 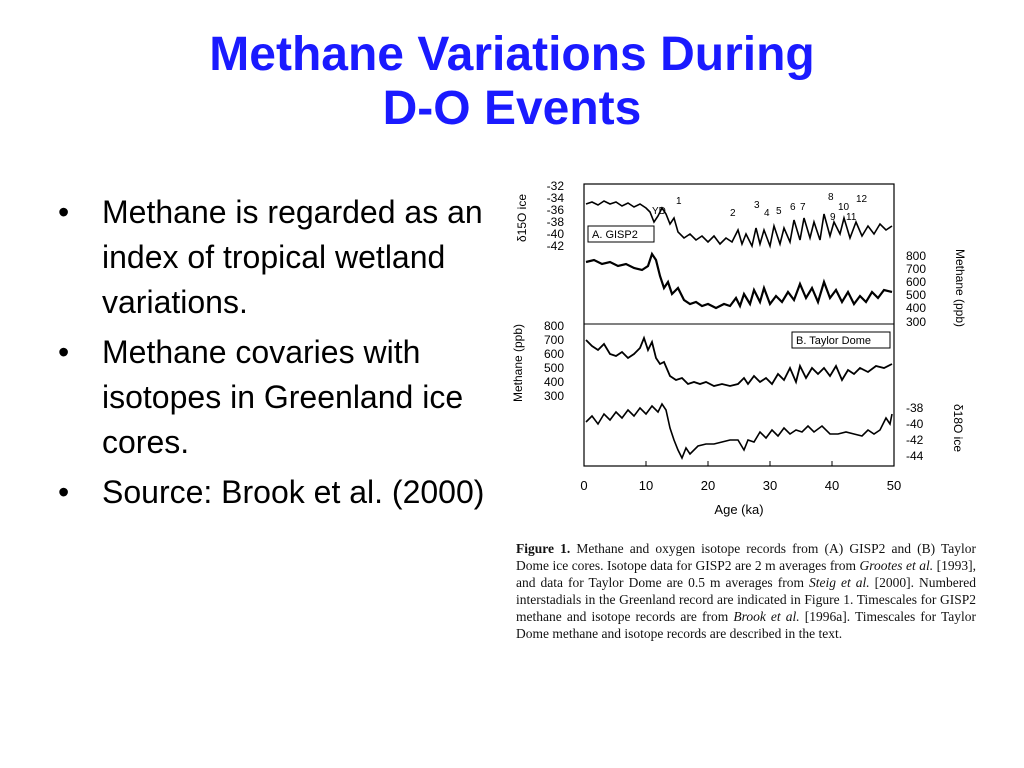 What do you see at coordinates (556, 186) in the screenshot?
I see `axis-tick: -32` at bounding box center [556, 186].